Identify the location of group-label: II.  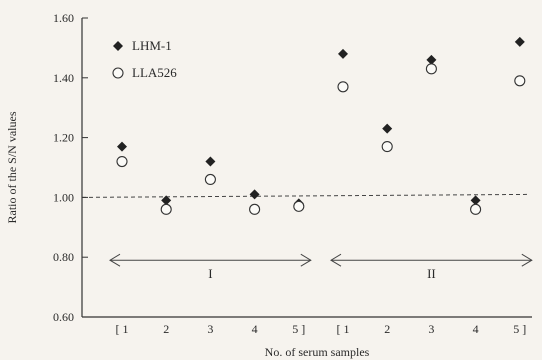
(431, 273).